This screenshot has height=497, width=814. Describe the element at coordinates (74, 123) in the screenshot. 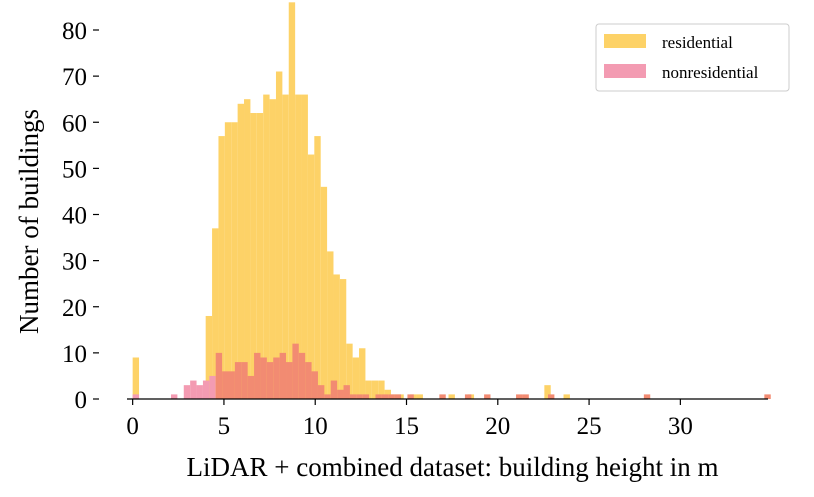

I see `y-tick-label: 60` at that location.